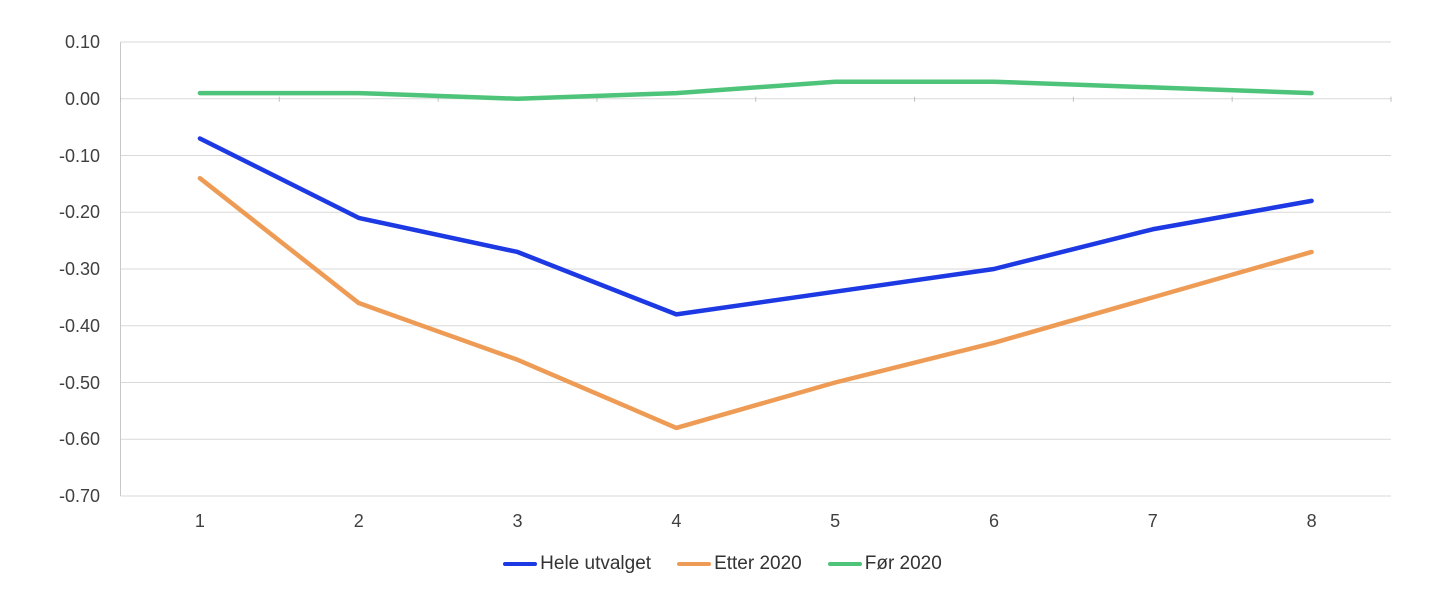 This screenshot has width=1445, height=592. I want to click on legend-label: Før 2020, so click(903, 563).